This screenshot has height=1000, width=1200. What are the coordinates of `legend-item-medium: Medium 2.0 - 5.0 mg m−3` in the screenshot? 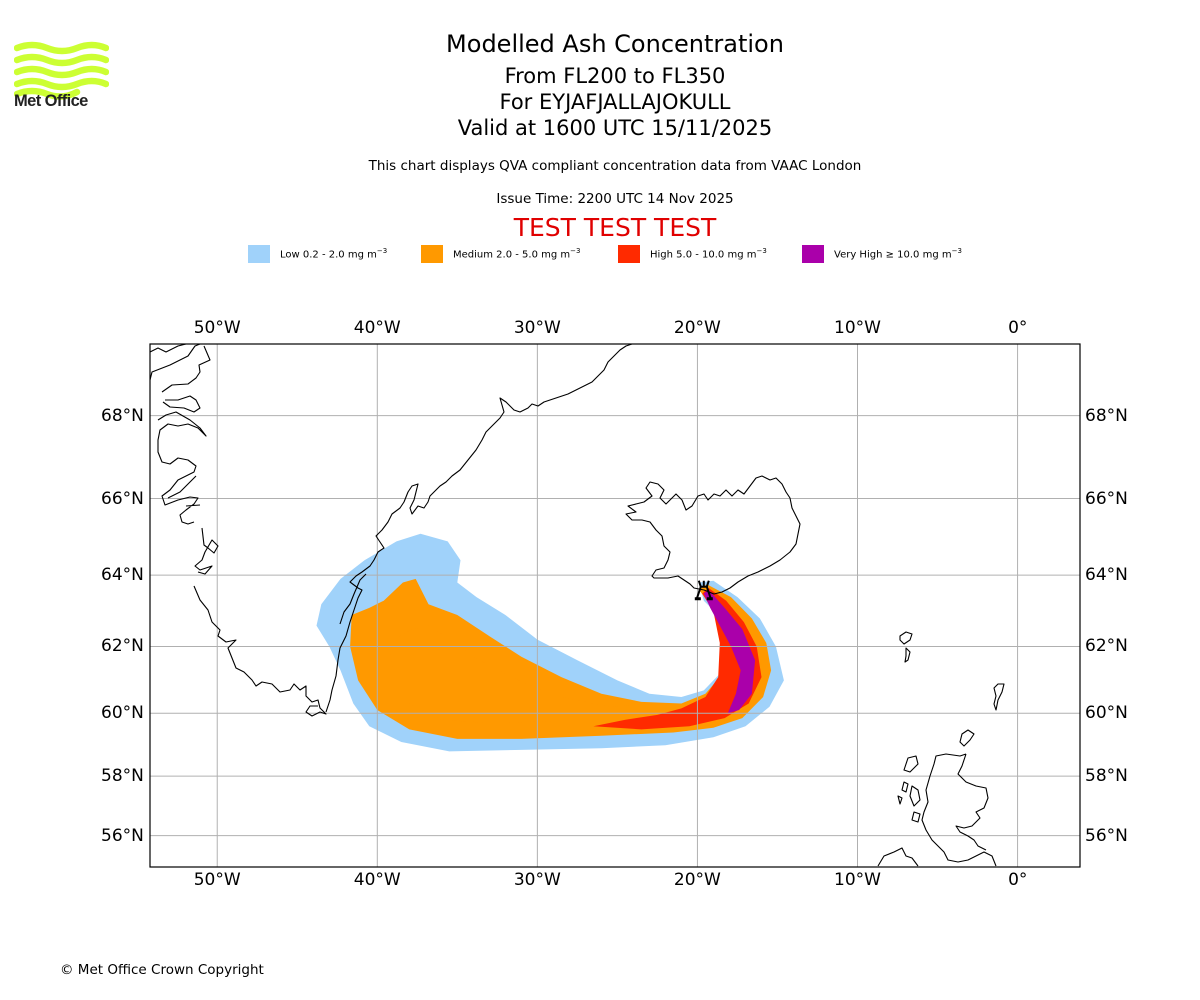 It's located at (500, 254).